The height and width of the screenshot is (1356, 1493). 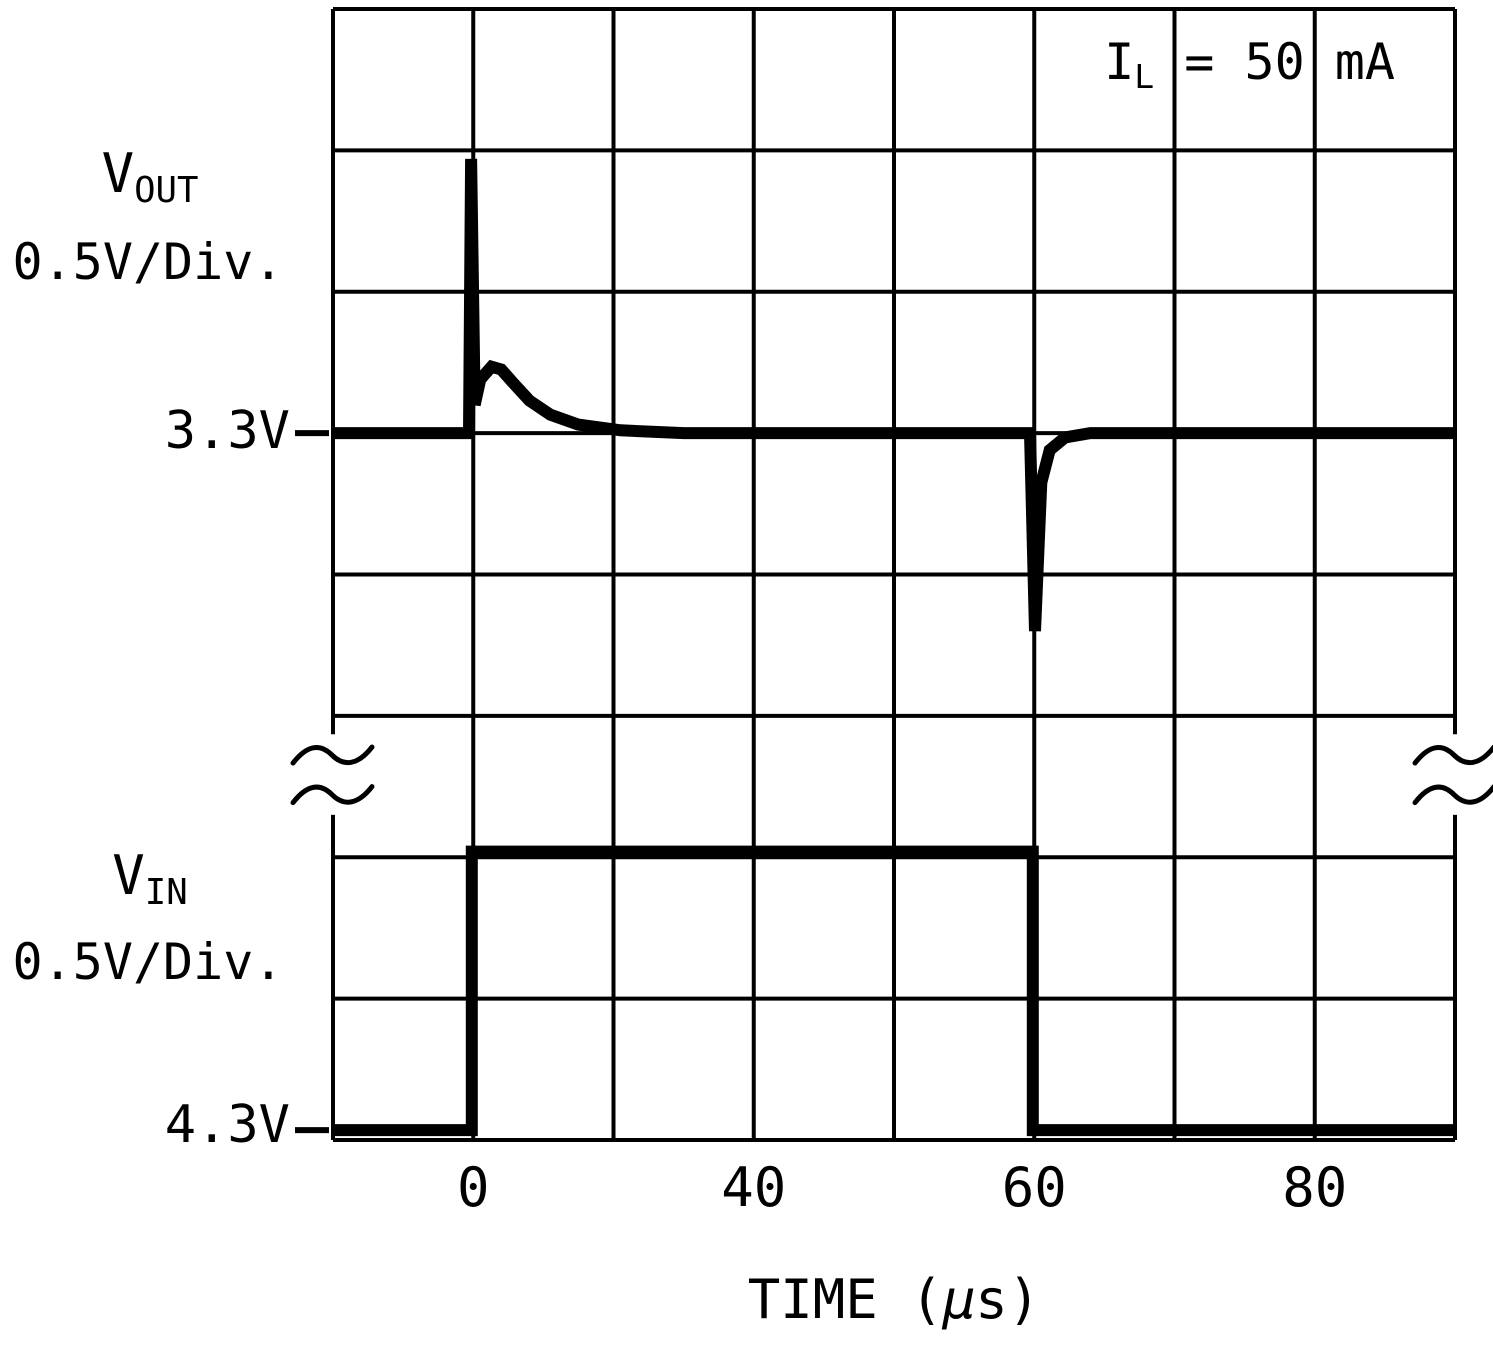 I want to click on x-tick-label-0: 0, so click(x=473, y=1187).